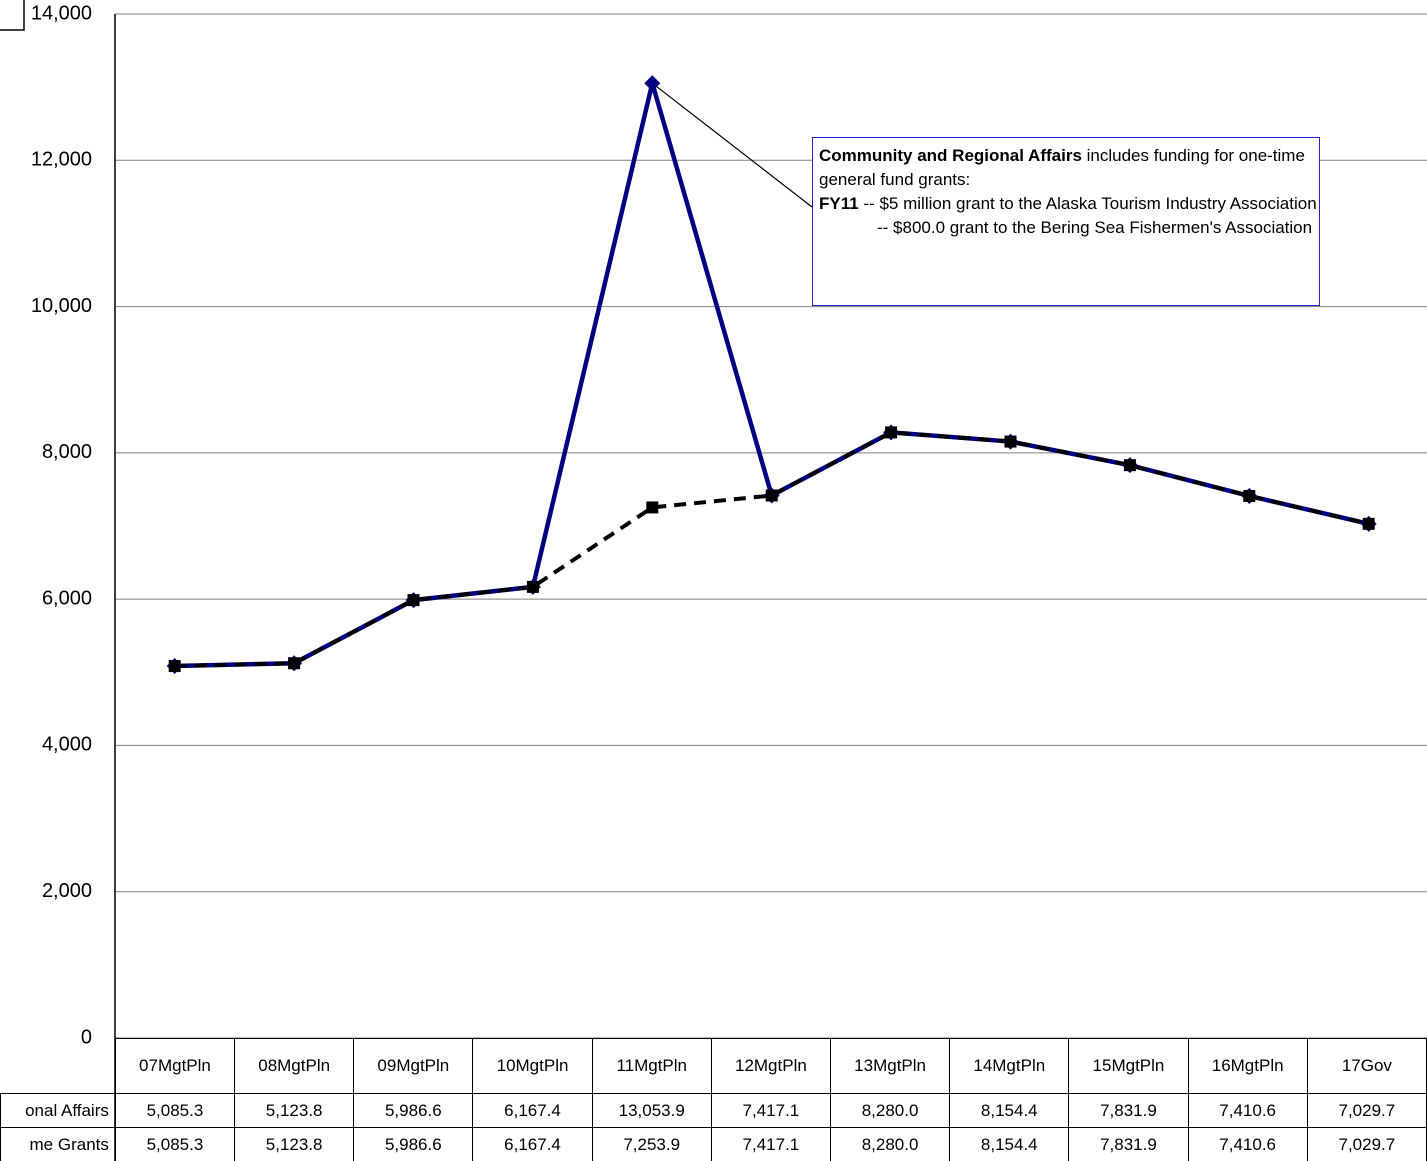 The image size is (1427, 1161). Describe the element at coordinates (67, 891) in the screenshot. I see `y-tick-label: 2,000` at that location.